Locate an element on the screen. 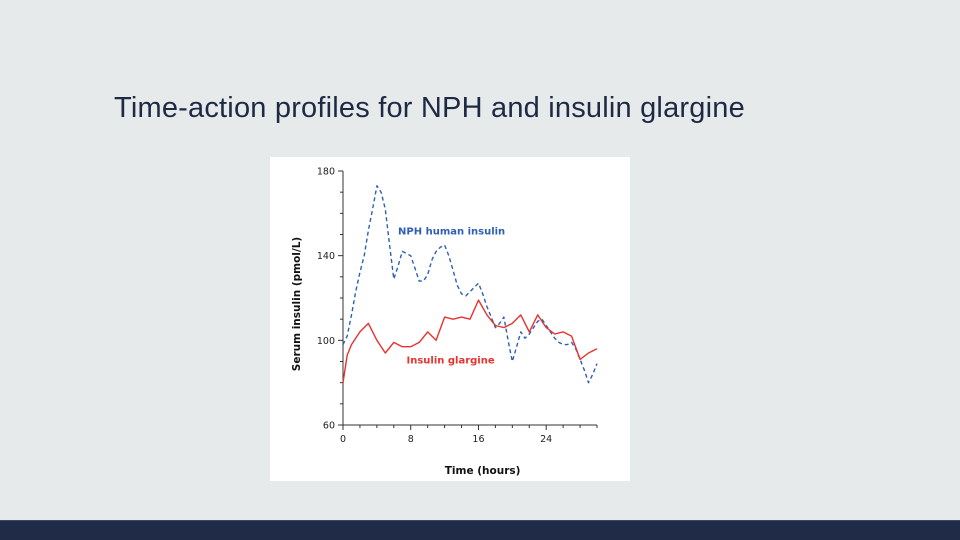 The image size is (960, 540). bottom-bar is located at coordinates (480, 530).